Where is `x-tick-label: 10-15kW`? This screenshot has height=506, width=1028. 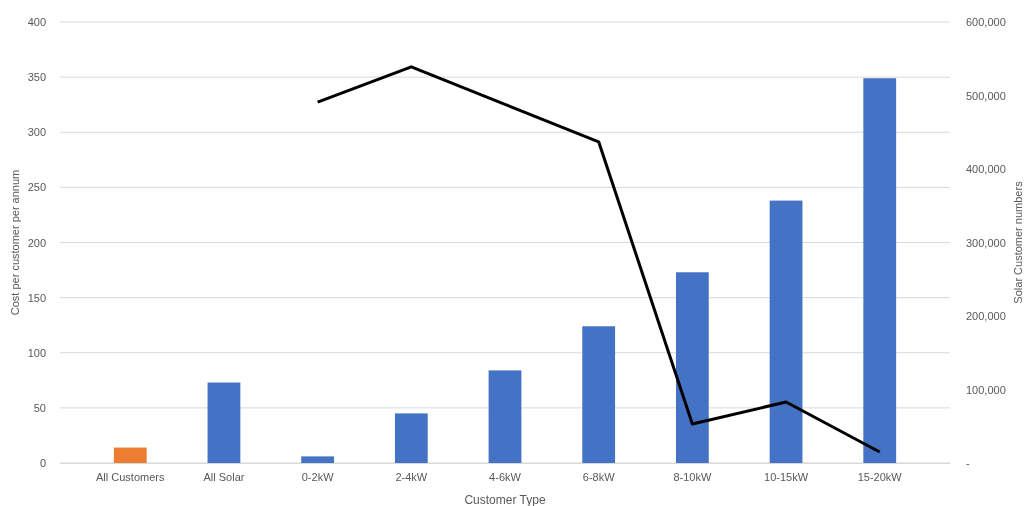
x-tick-label: 10-15kW is located at coordinates (786, 476).